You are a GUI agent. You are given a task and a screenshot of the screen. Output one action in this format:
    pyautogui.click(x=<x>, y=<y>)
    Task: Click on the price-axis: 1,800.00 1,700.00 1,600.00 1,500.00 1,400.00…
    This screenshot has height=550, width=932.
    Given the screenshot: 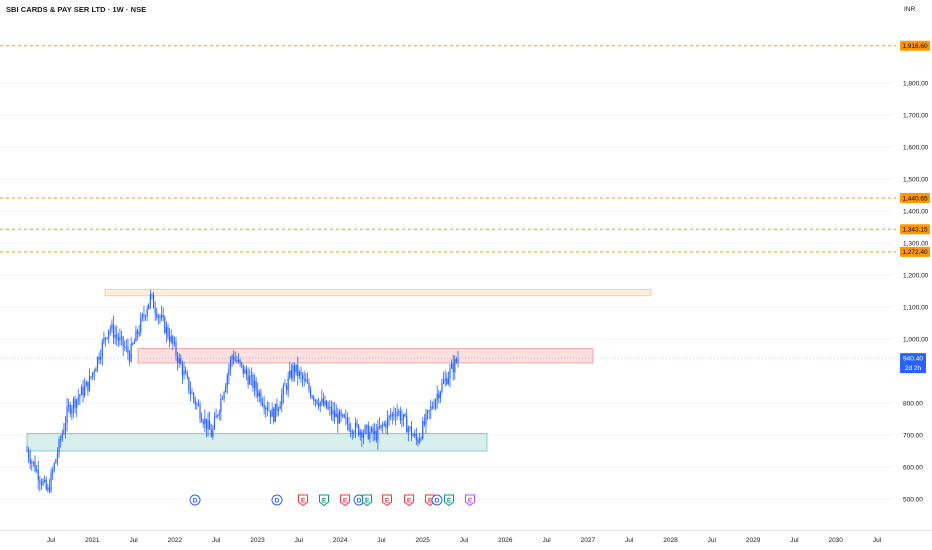 What is the action you would take?
    pyautogui.click(x=916, y=292)
    